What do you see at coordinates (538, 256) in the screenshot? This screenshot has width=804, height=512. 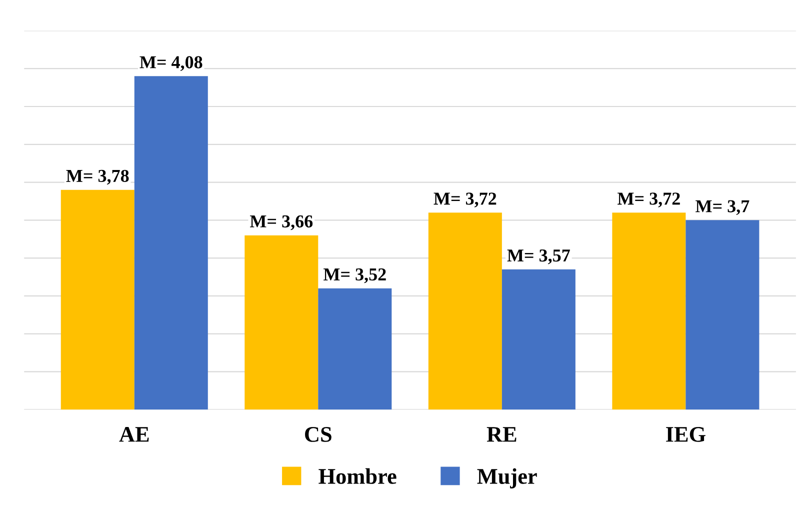 I see `data-label: M= 3,57` at bounding box center [538, 256].